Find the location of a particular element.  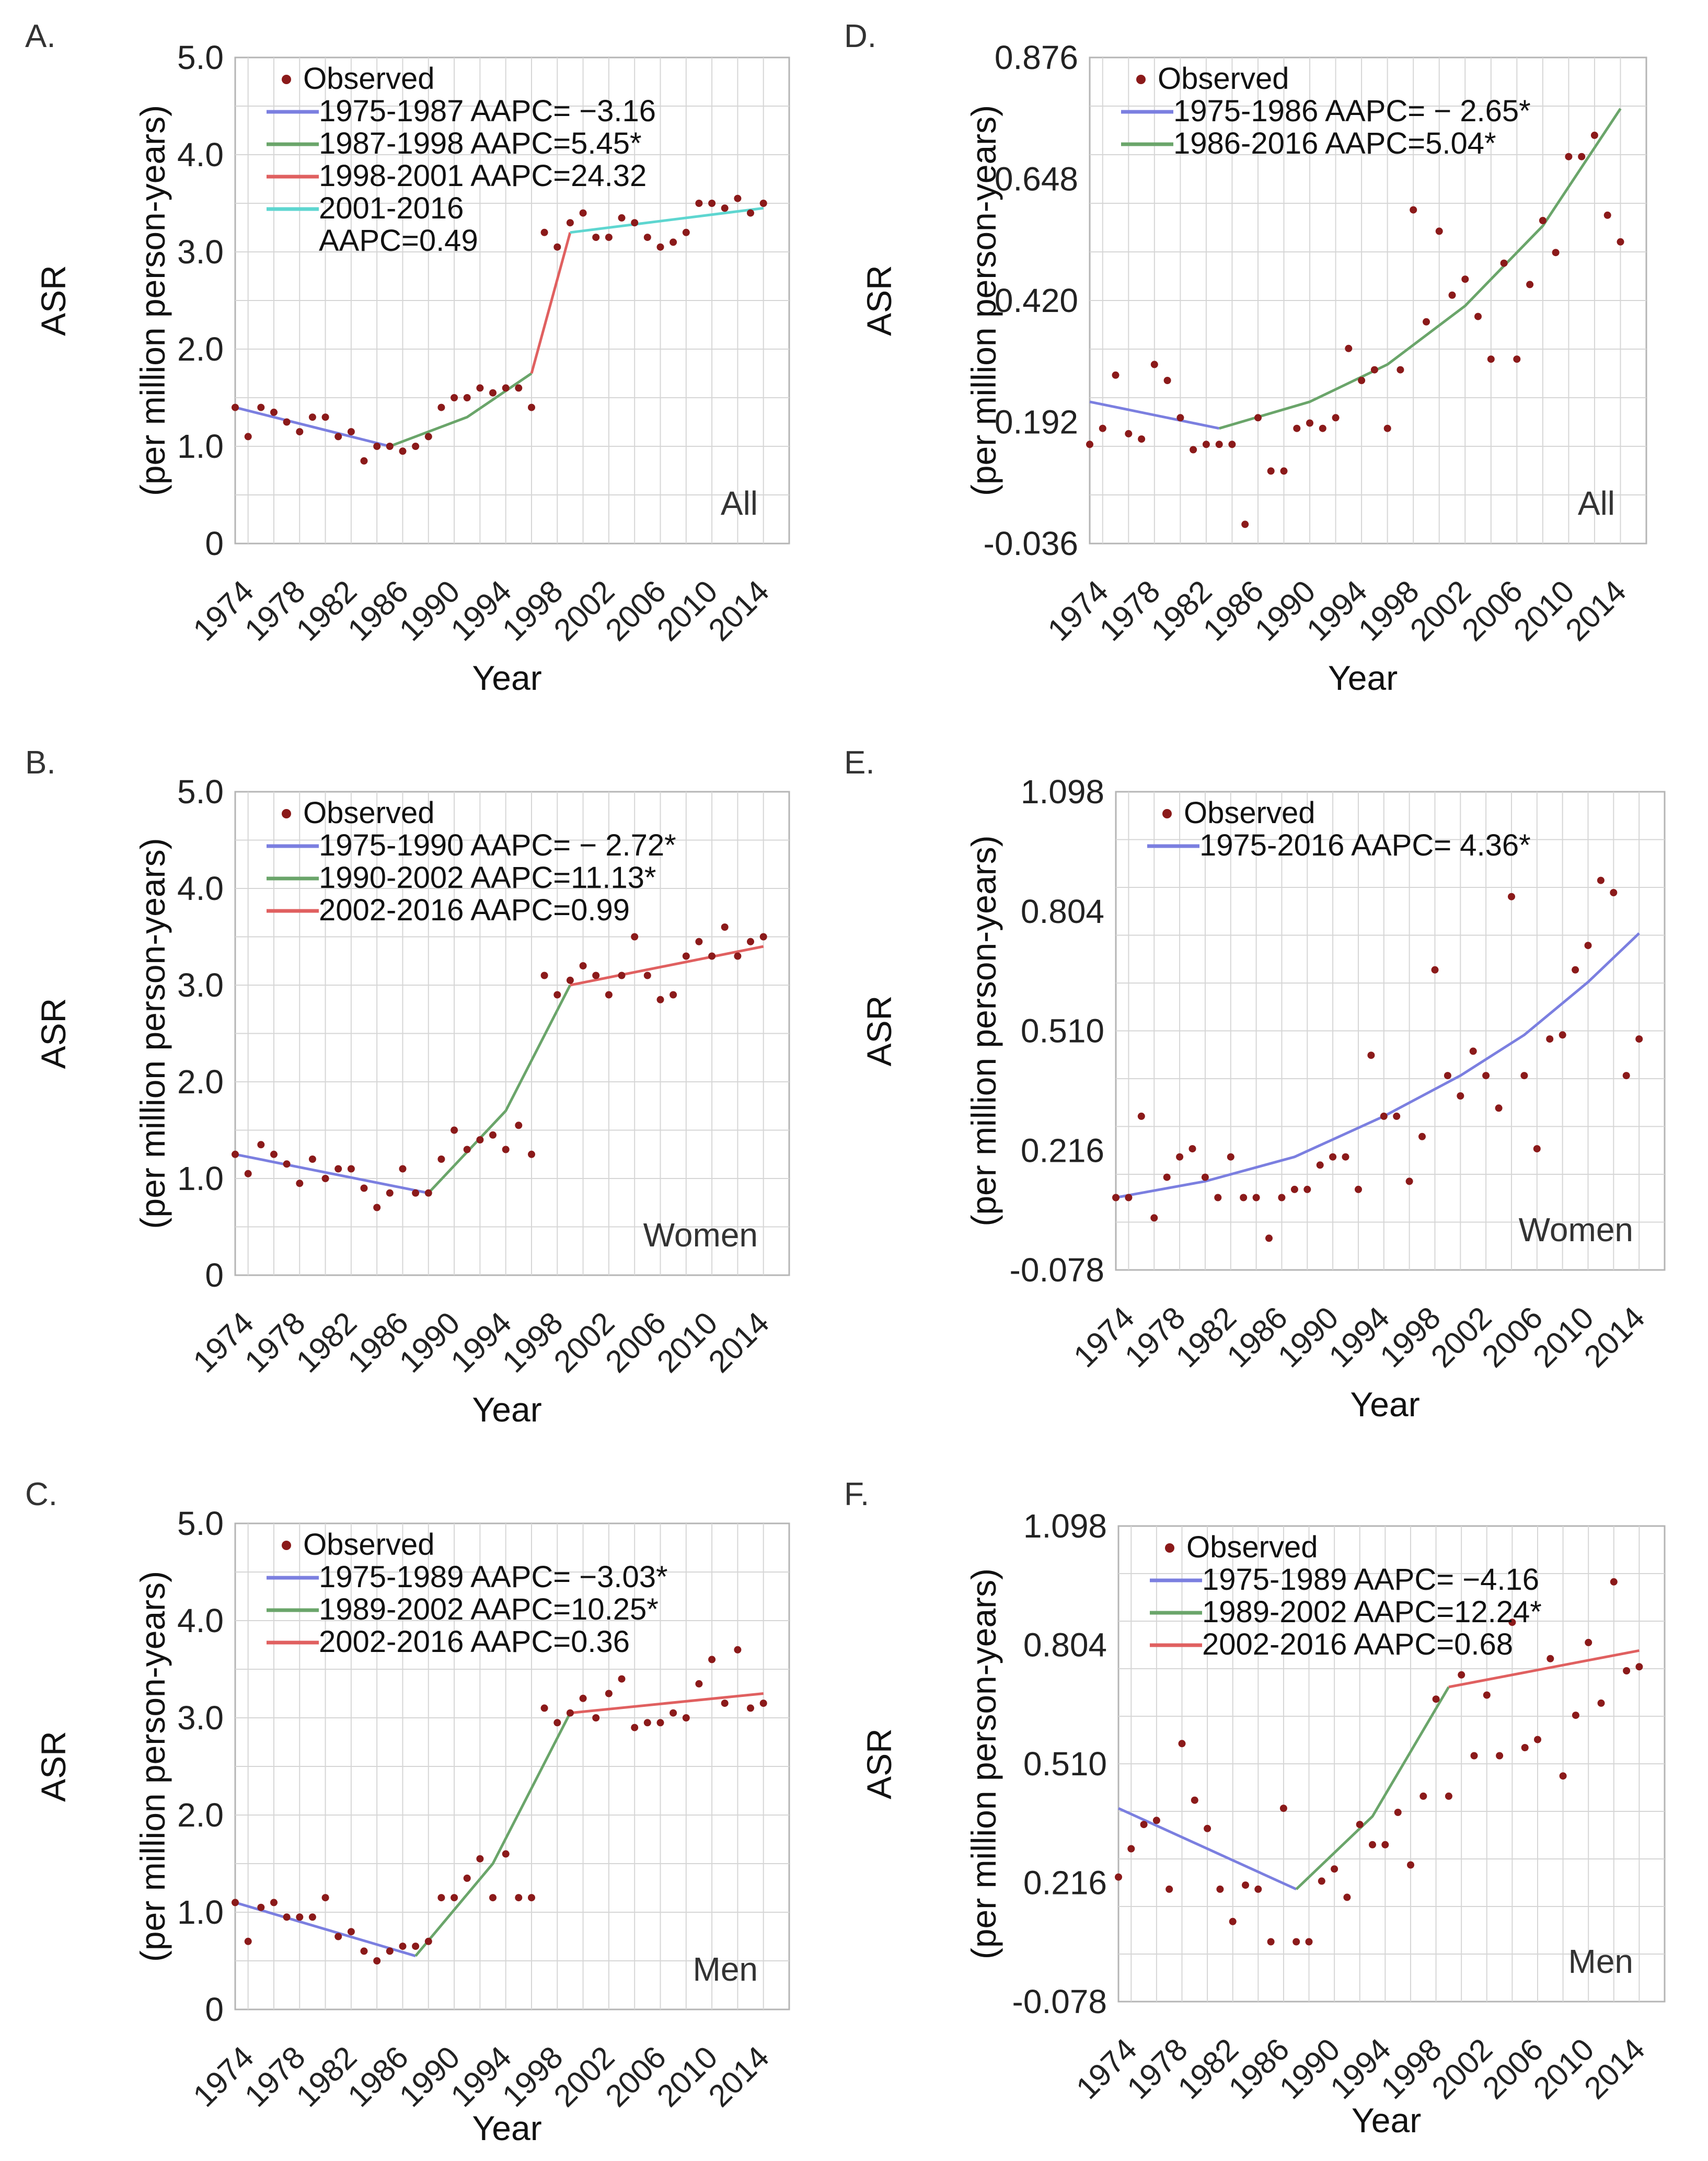

x-tick-label: 1982 is located at coordinates (327, 611).